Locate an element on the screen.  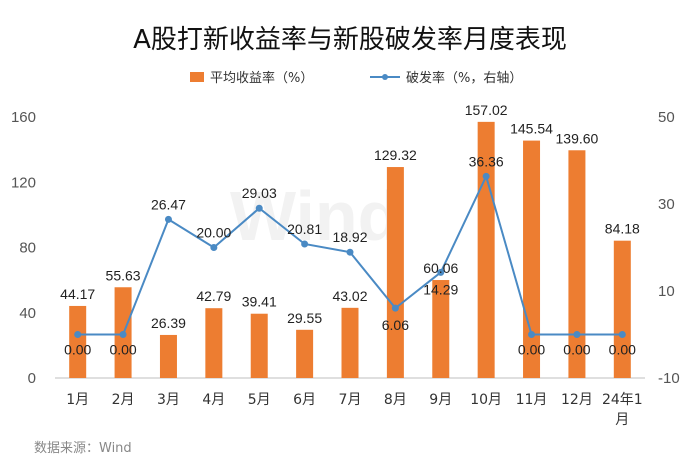
left-tick-label: 120 is located at coordinates (23, 182).